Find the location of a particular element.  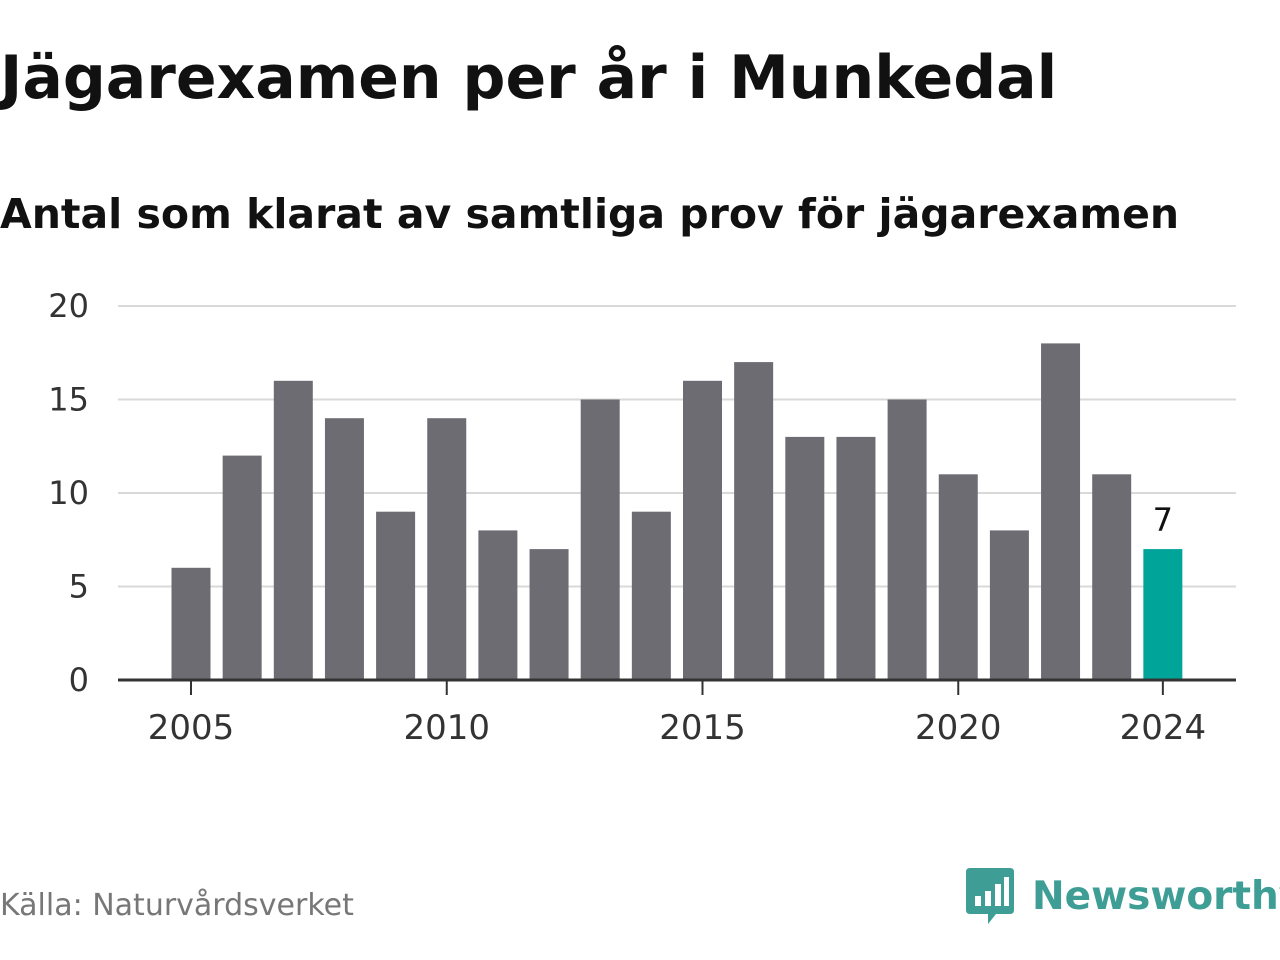

bar-2022 is located at coordinates (1061, 511).